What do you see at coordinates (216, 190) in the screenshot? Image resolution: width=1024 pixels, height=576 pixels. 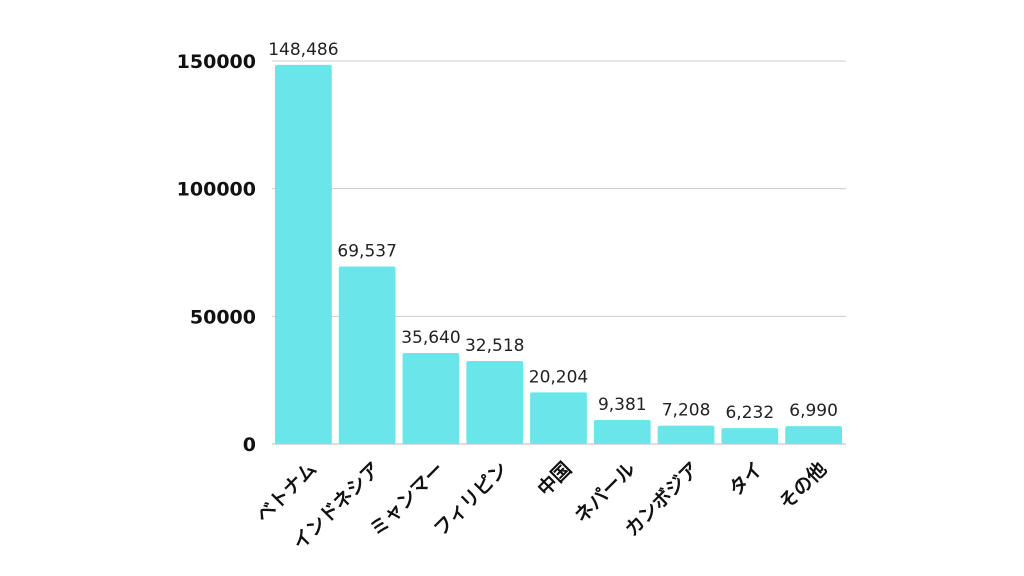 I see `y-tick-label: 100000` at bounding box center [216, 190].